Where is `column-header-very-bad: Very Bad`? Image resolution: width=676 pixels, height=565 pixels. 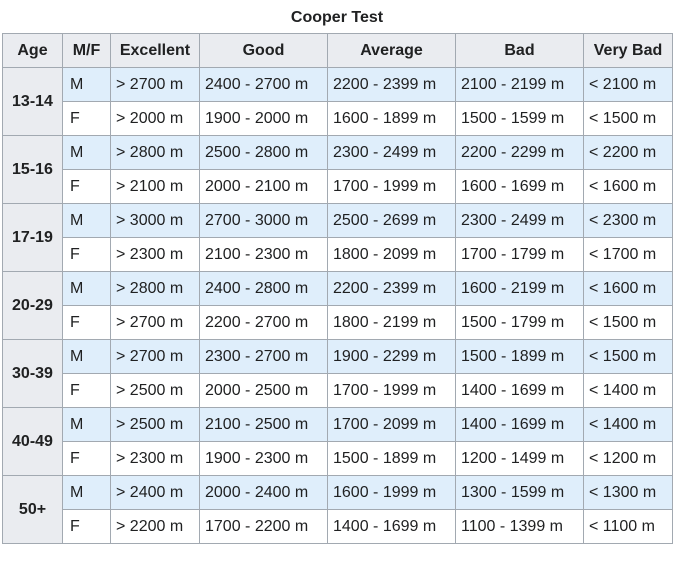
column-header-very-bad: Very Bad is located at coordinates (628, 50).